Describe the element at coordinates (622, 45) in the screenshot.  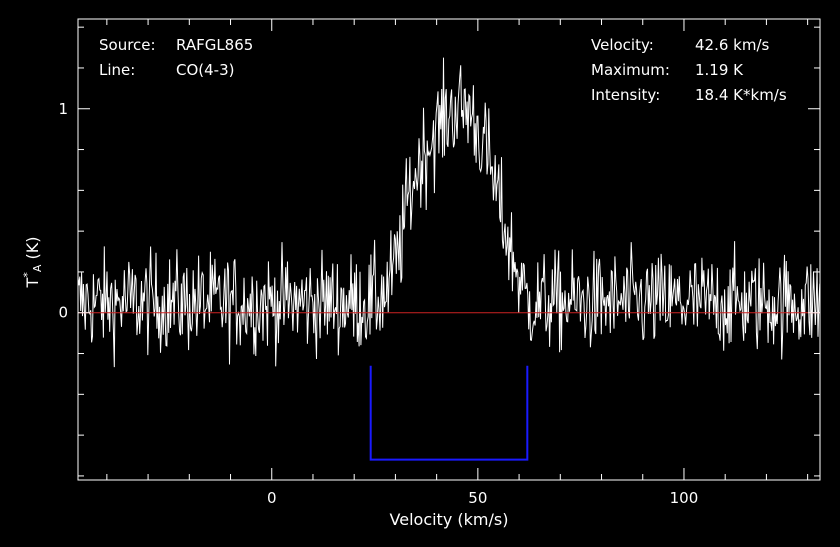
I see `velocity-label: Velocity:` at that location.